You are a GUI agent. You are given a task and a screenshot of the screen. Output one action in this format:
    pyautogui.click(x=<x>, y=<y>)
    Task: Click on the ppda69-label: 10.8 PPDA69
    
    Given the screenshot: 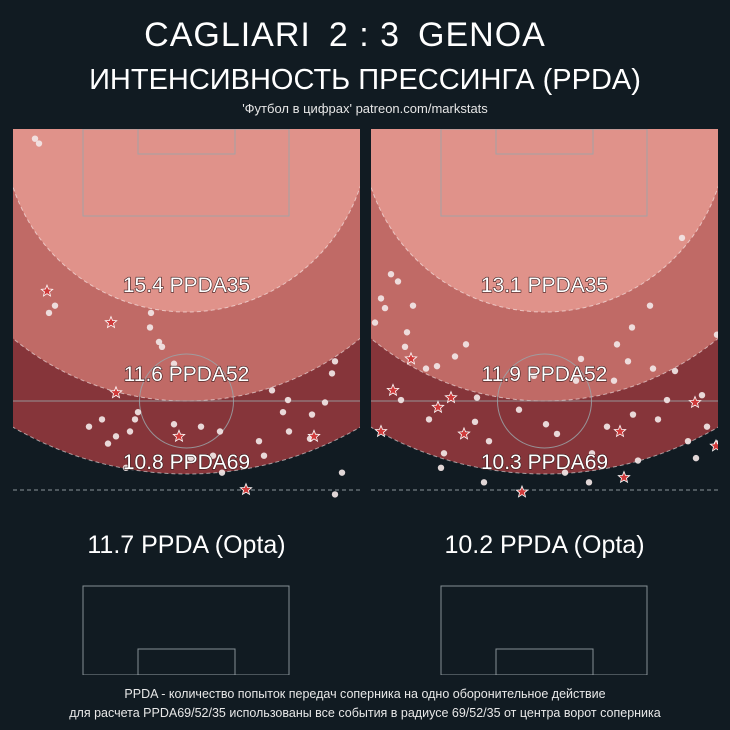 What is the action you would take?
    pyautogui.click(x=186, y=462)
    